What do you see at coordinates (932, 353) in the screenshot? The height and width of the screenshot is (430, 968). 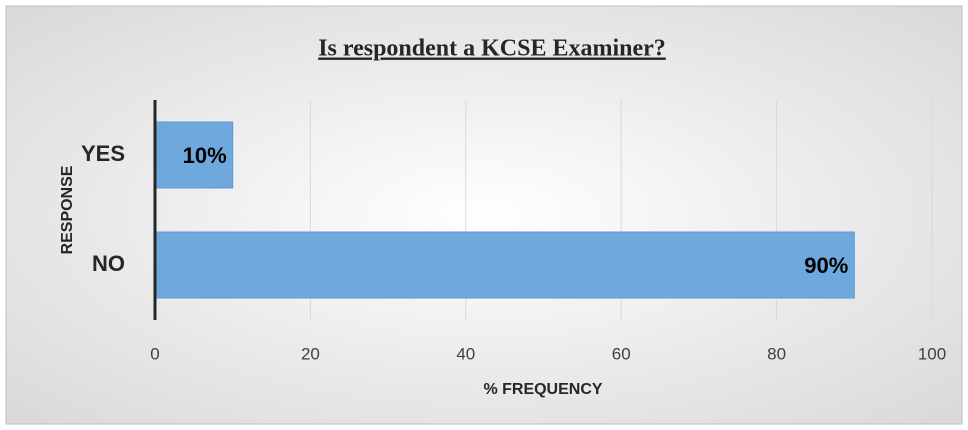 I see `x-tick-label: 100` at bounding box center [932, 353].